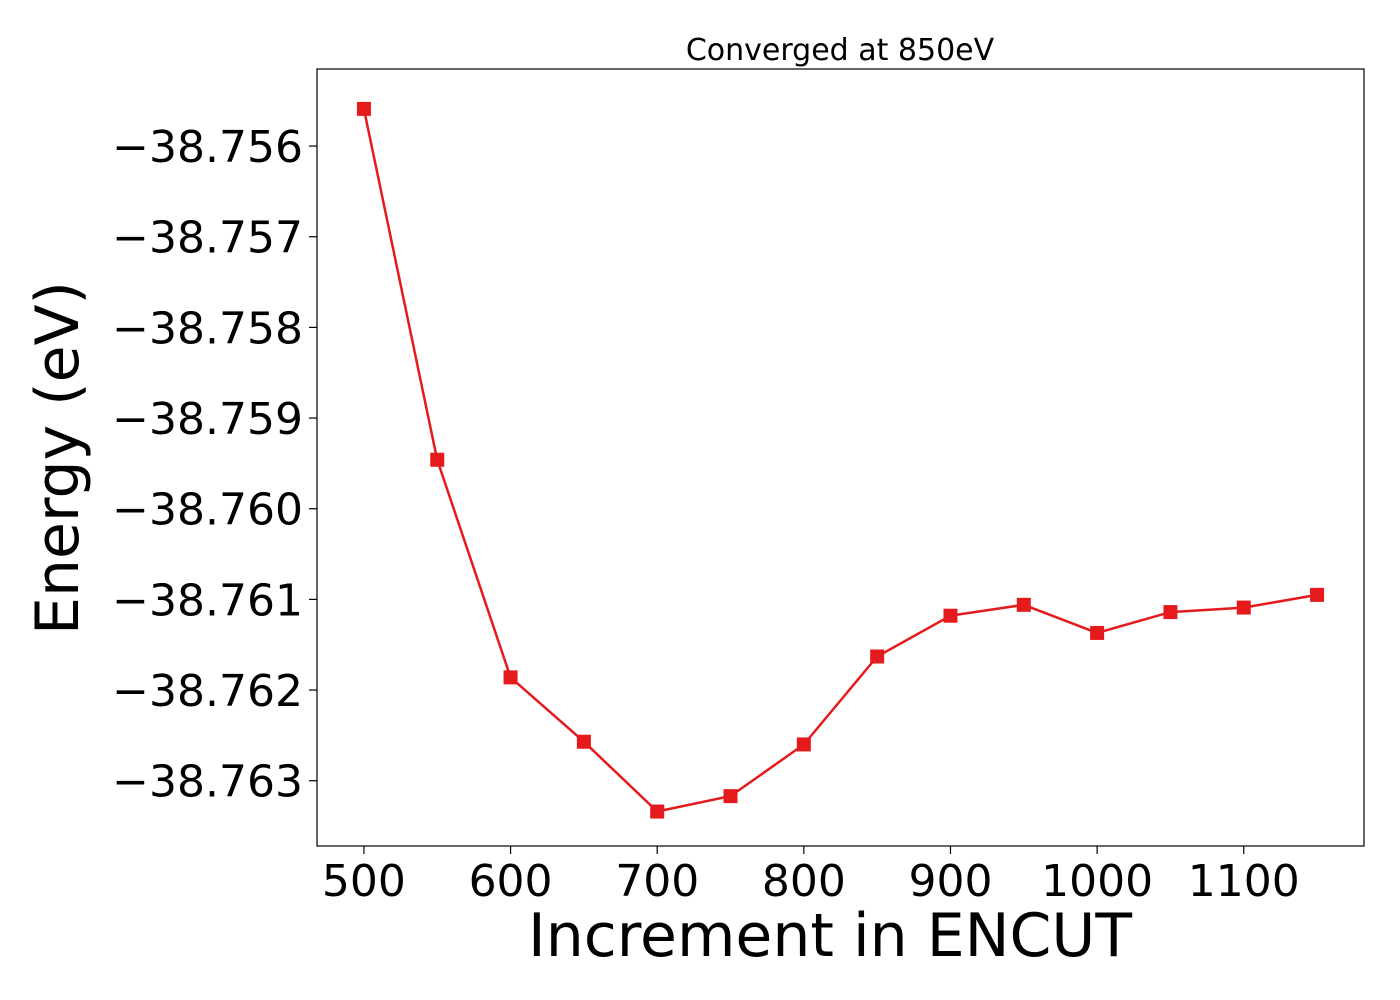 The width and height of the screenshot is (1400, 1000). What do you see at coordinates (511, 881) in the screenshot?
I see `x-tick-label: 600` at bounding box center [511, 881].